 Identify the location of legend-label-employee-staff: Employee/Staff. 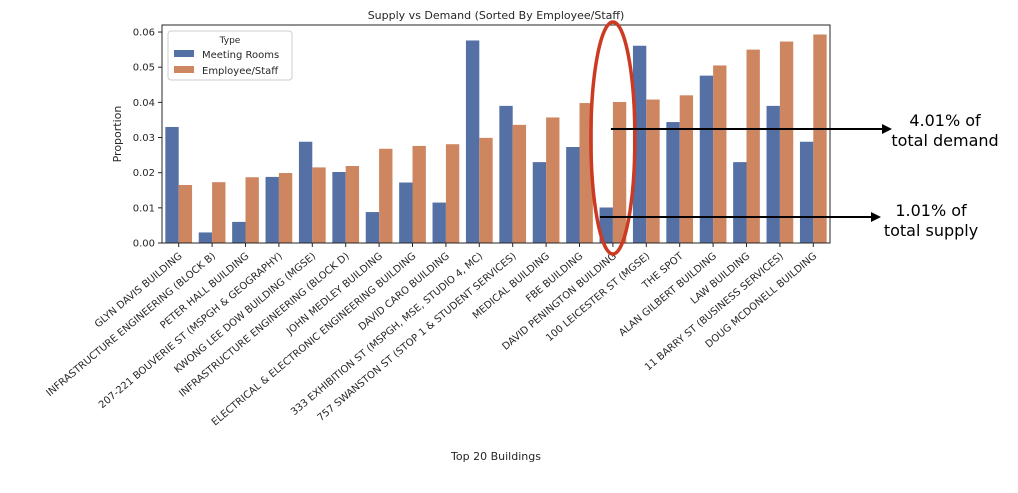
(240, 71).